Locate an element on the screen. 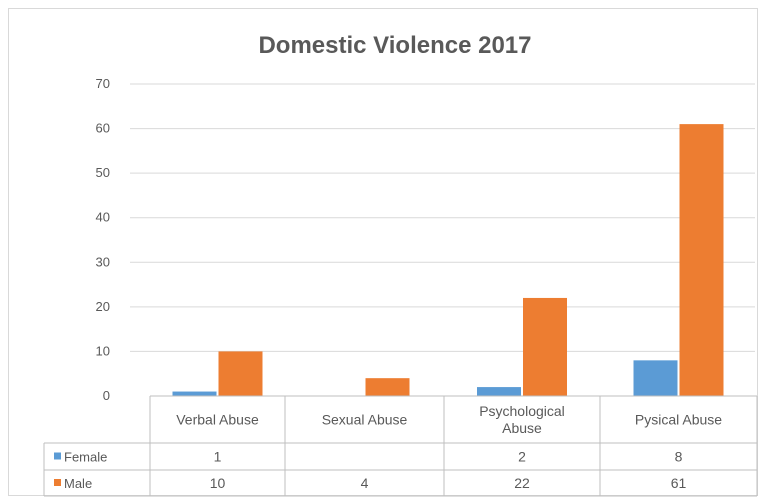 This screenshot has height=500, width=768. category-label: Sexual Abuse is located at coordinates (365, 420).